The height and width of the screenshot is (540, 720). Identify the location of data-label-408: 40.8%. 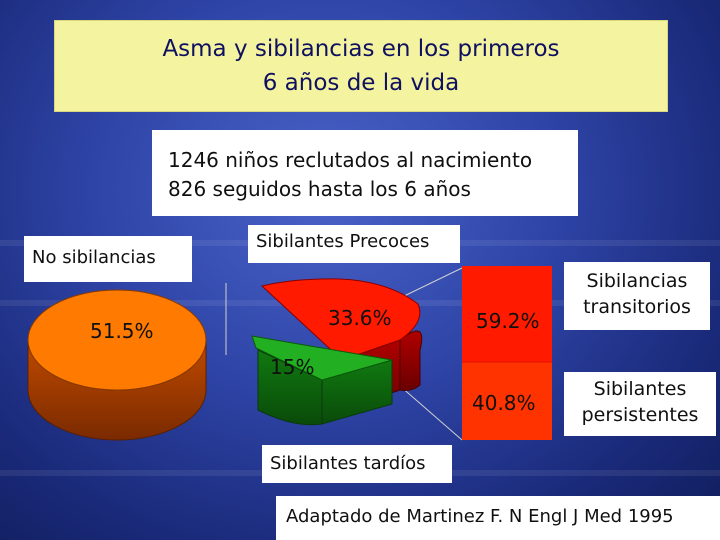
(504, 403).